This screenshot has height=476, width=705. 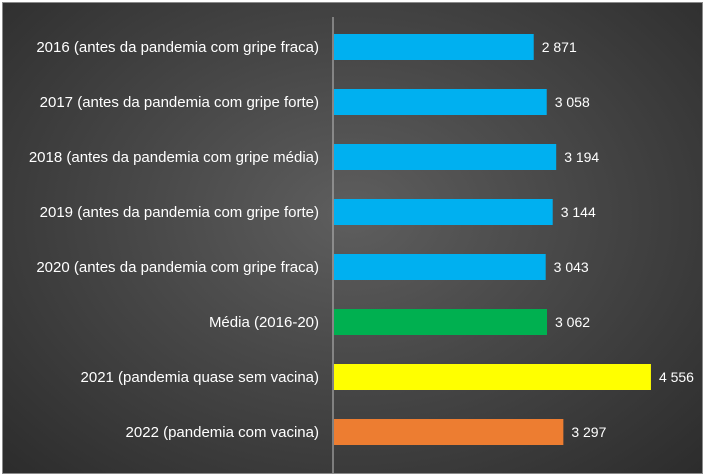 I want to click on category-label-0: 2016 (antes da pandemia com gripe fraca), so click(x=177, y=47).